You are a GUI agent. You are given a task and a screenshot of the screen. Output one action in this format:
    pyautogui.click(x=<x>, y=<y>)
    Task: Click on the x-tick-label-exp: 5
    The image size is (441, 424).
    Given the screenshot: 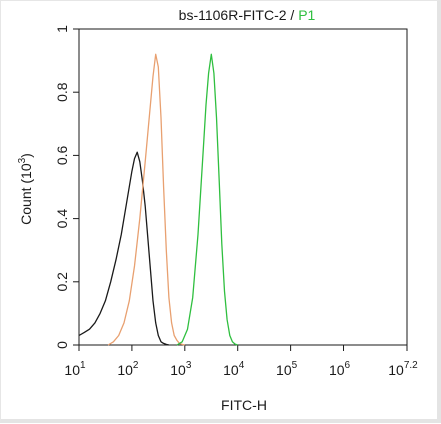 What is the action you would take?
    pyautogui.click(x=295, y=365)
    